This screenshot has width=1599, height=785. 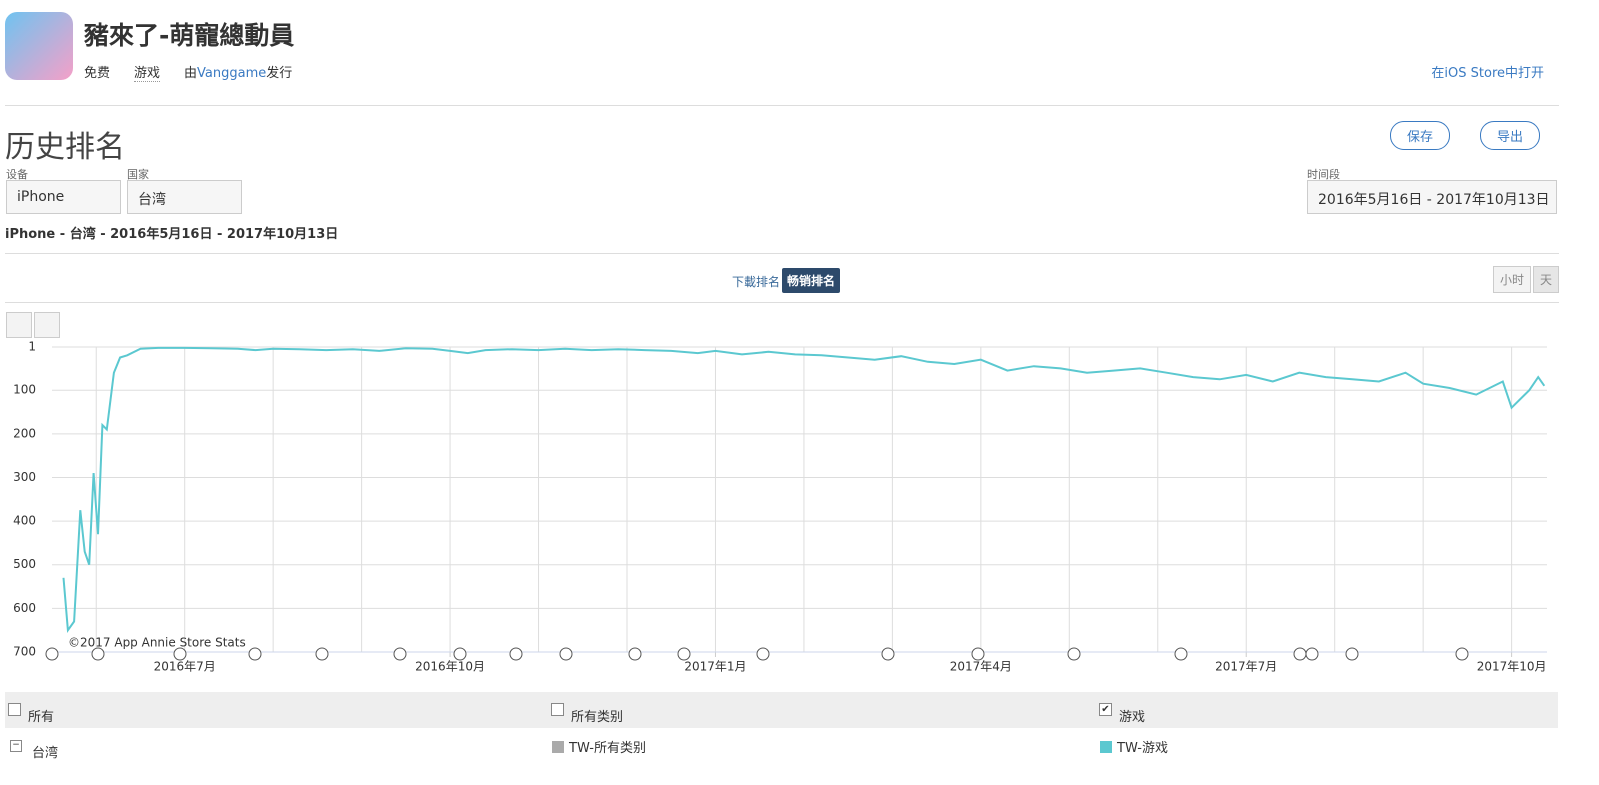 I want to click on tag: 免费, so click(x=97, y=73).